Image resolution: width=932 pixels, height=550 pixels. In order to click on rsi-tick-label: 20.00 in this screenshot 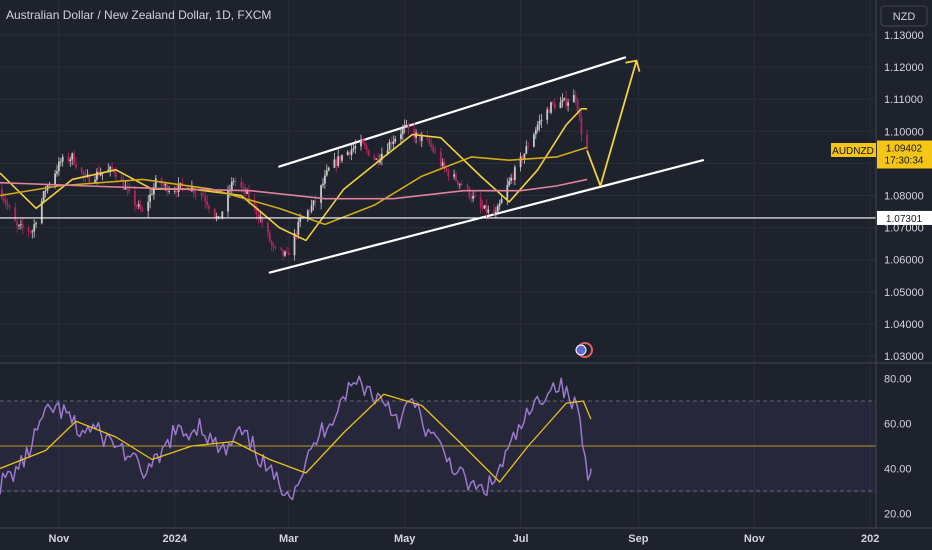, I will do `click(898, 515)`.